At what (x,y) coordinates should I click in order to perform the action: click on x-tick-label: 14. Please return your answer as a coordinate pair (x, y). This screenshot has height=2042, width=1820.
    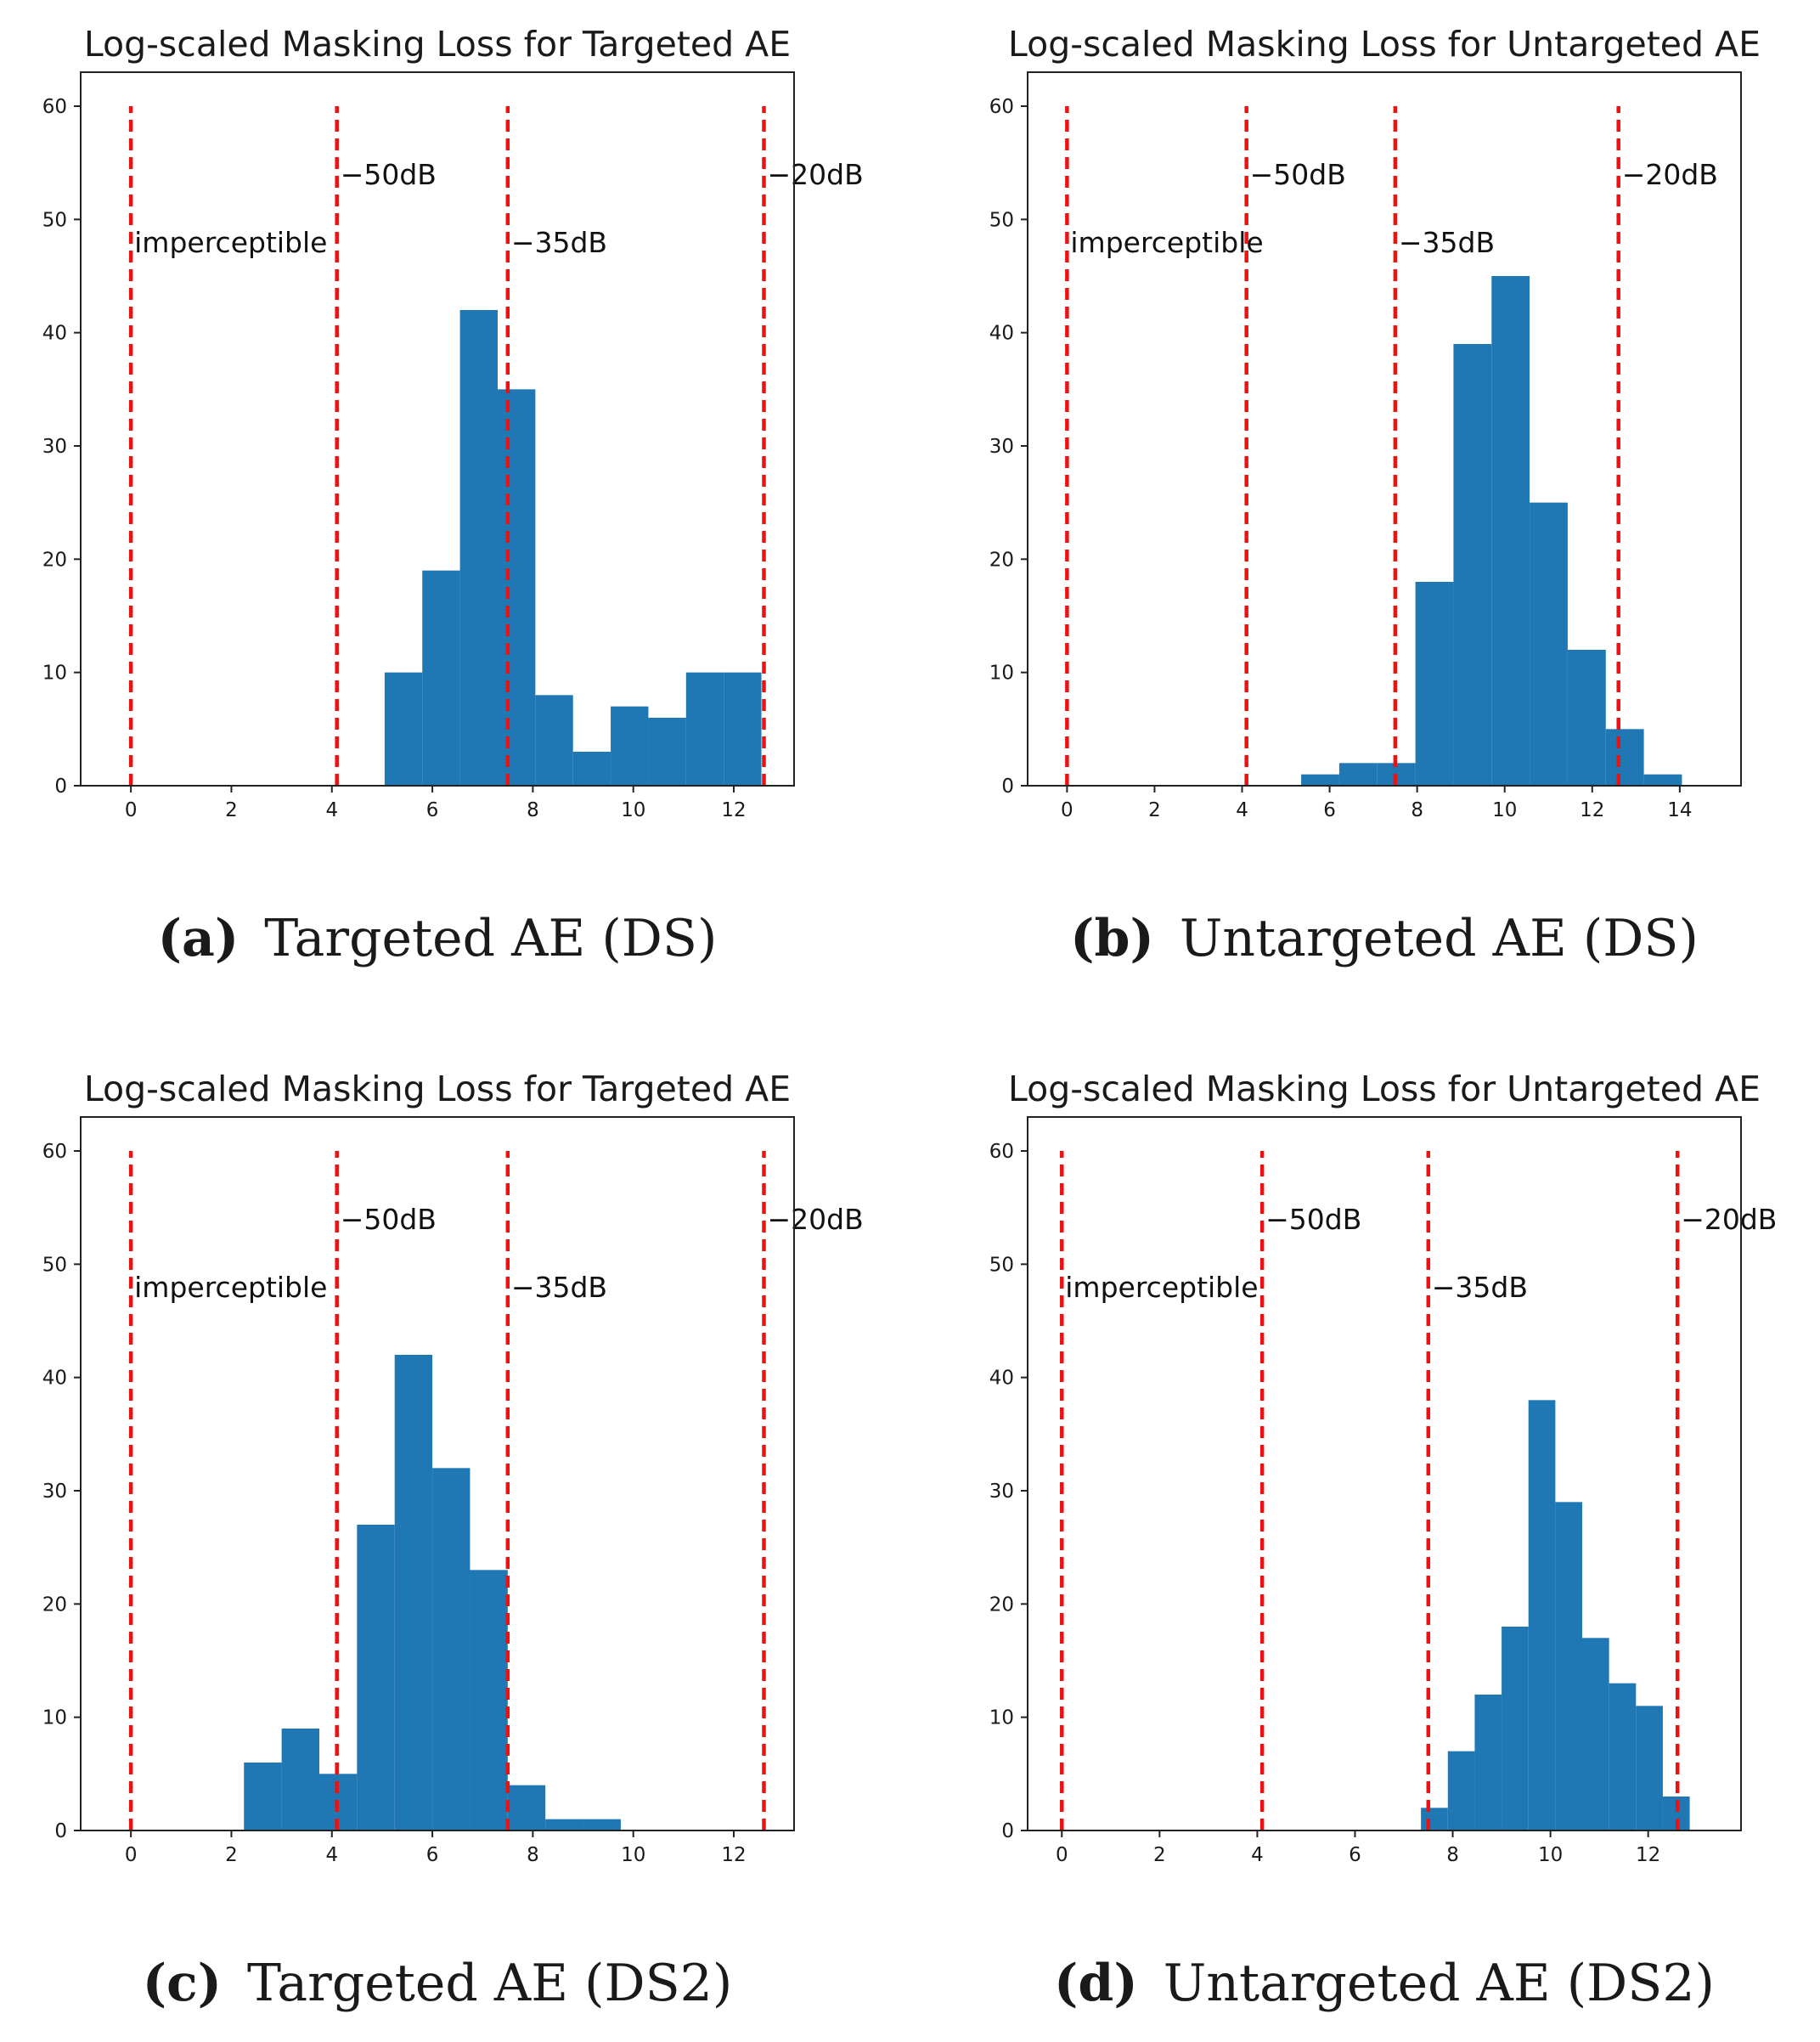
    Looking at the image, I should click on (1679, 810).